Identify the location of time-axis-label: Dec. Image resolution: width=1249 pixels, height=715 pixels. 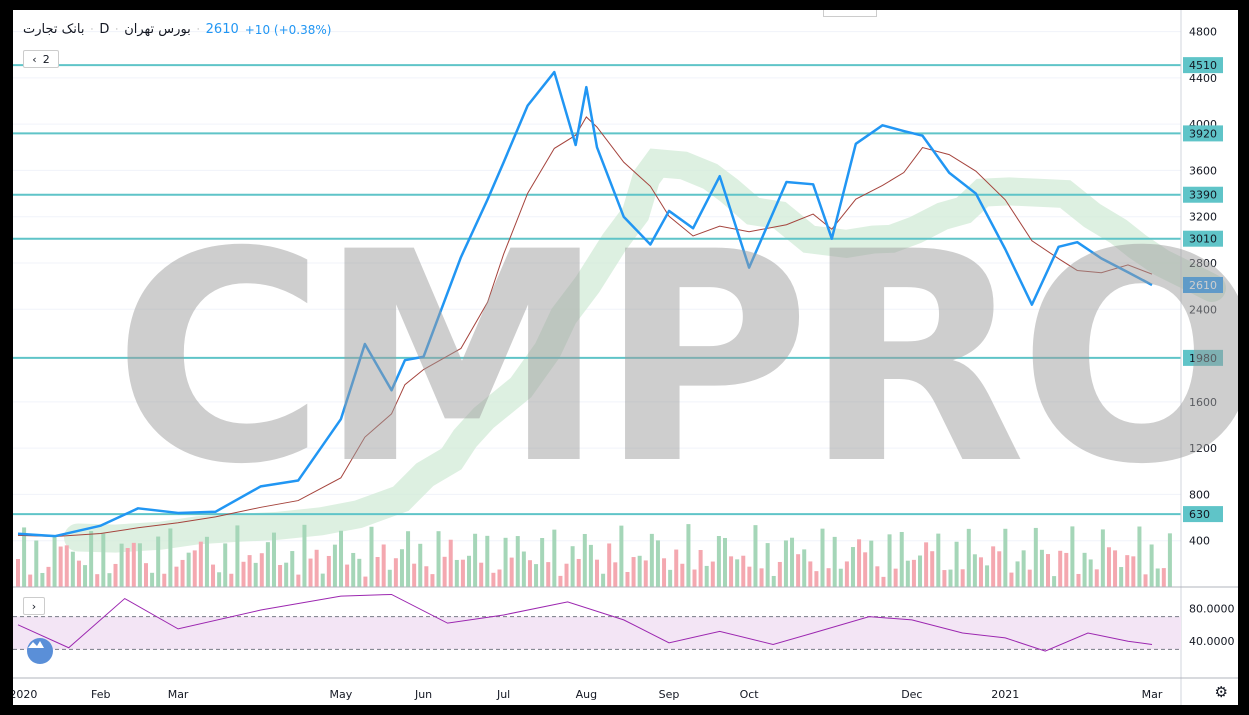
(911, 694).